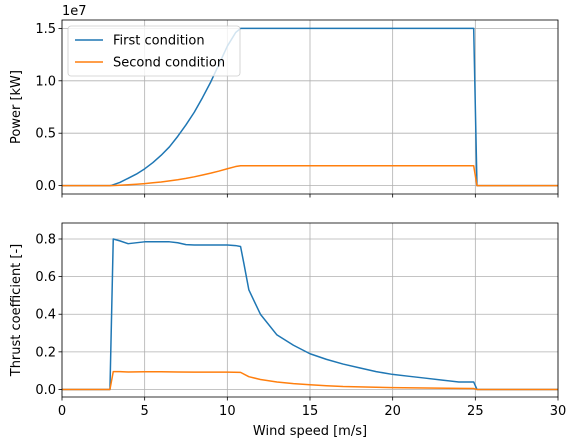 Image resolution: width=576 pixels, height=448 pixels. I want to click on legend-box, so click(154, 51).